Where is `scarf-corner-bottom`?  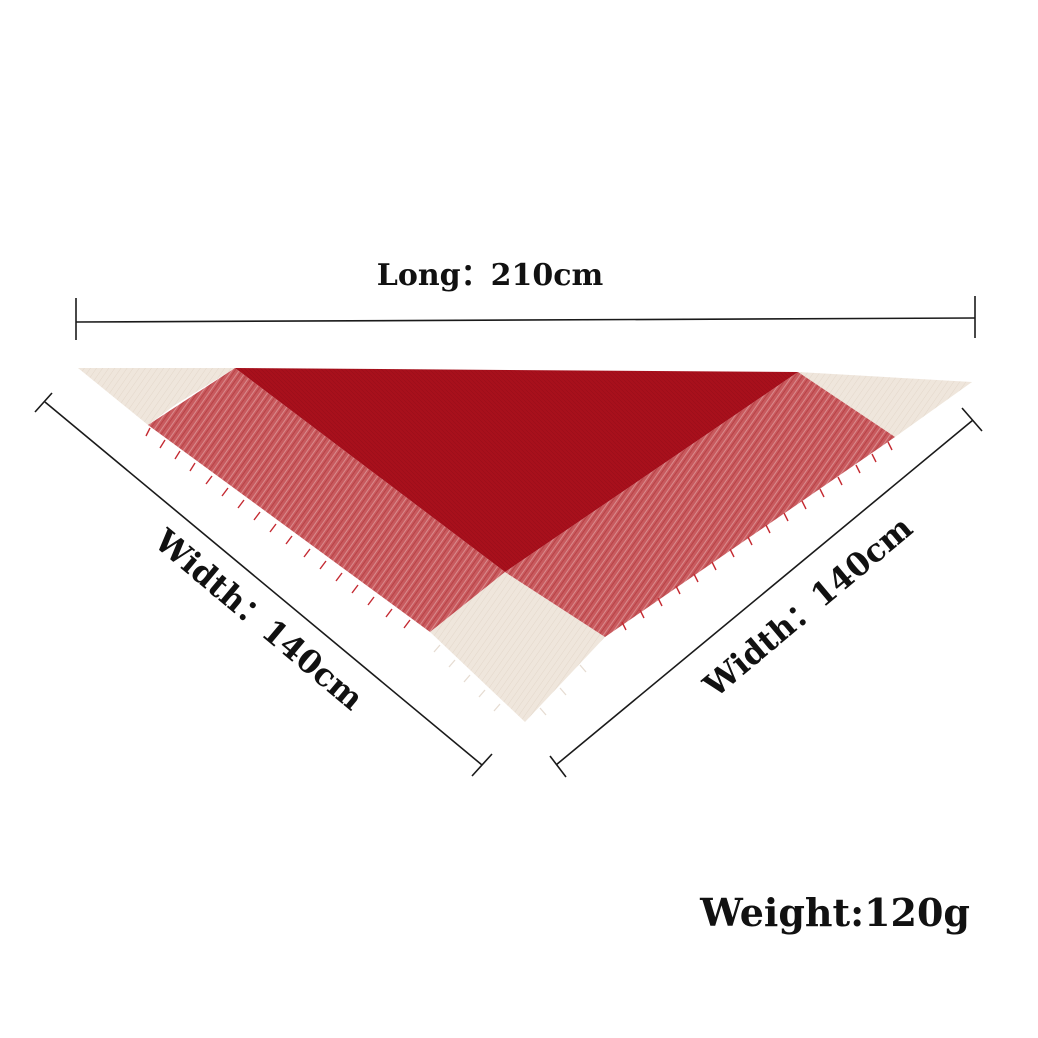 scarf-corner-bottom is located at coordinates (517, 647).